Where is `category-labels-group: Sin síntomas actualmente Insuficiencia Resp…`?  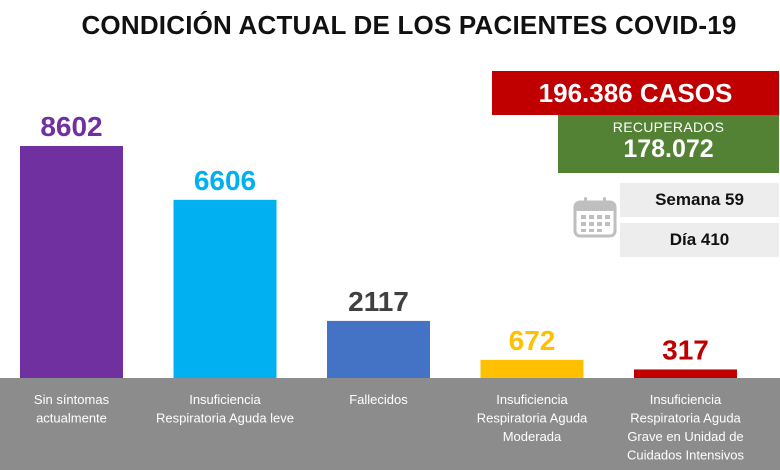
category-labels-group: Sin síntomas actualmente Insuficiencia Resp… is located at coordinates (389, 427).